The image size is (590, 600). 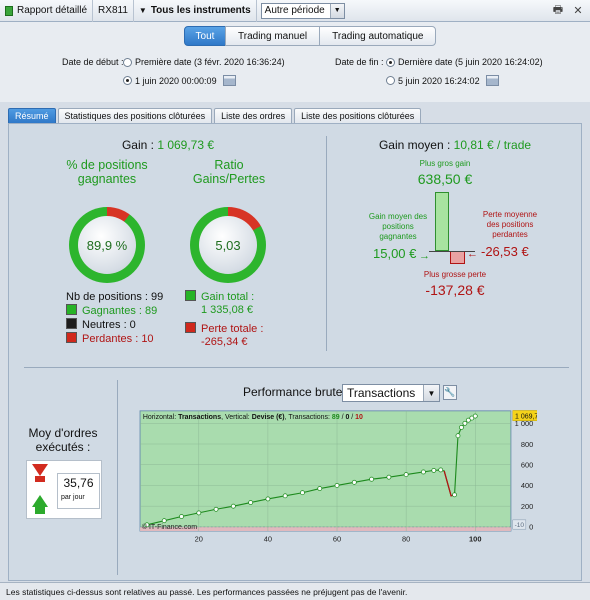 What do you see at coordinates (450, 392) in the screenshot?
I see `wrench-icon: 🔧` at bounding box center [450, 392].